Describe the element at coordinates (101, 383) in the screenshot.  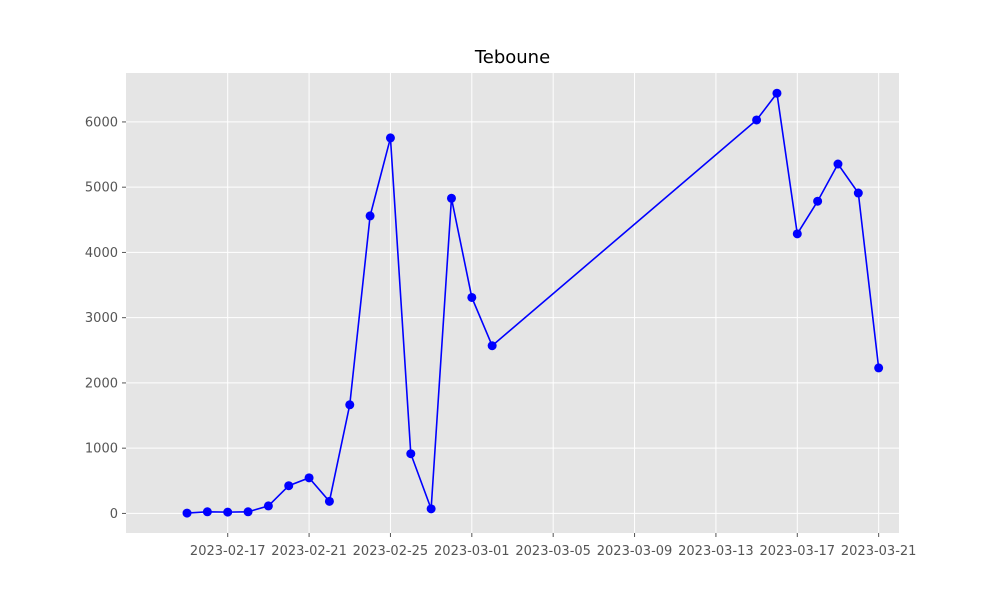
I see `y-tick-label: 2000` at that location.